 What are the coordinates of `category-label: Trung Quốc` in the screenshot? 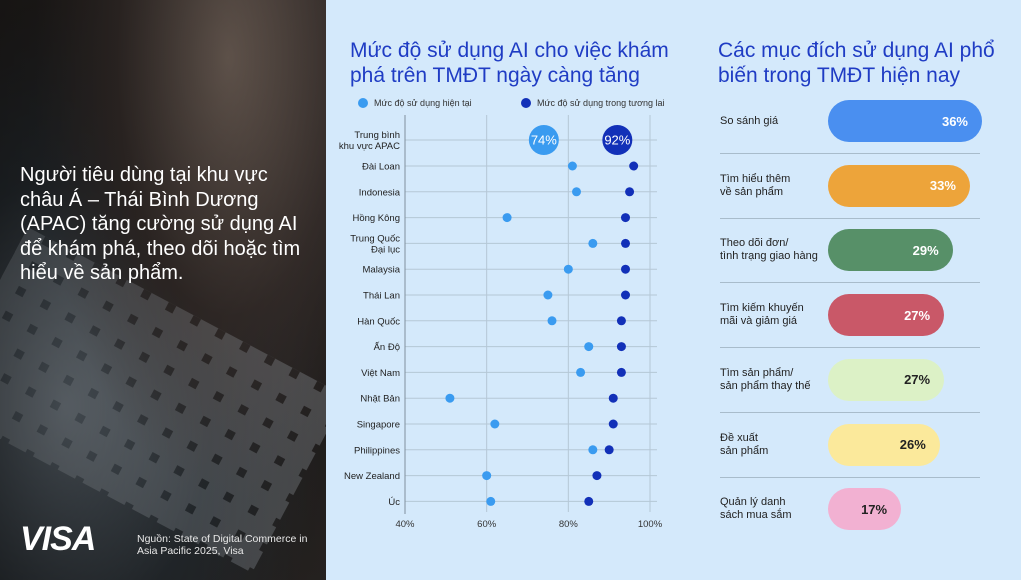 It's located at (375, 238).